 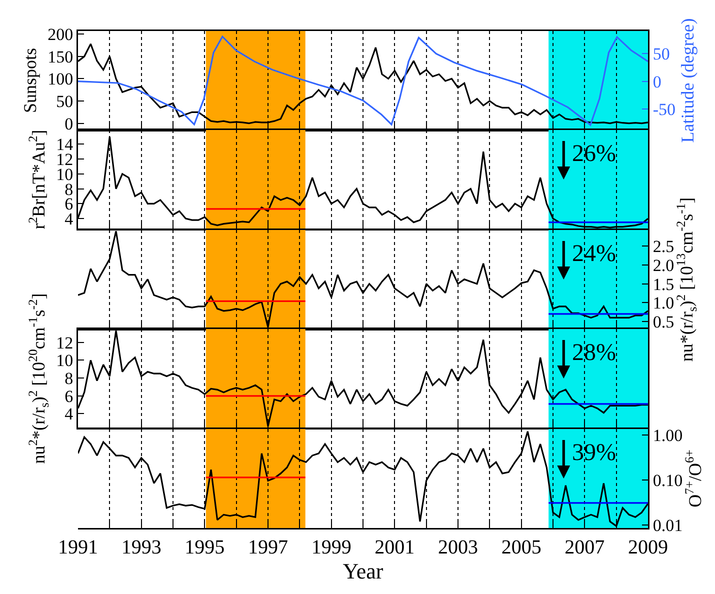 What do you see at coordinates (61, 79) in the screenshot?
I see `y-tick-label: 100` at bounding box center [61, 79].